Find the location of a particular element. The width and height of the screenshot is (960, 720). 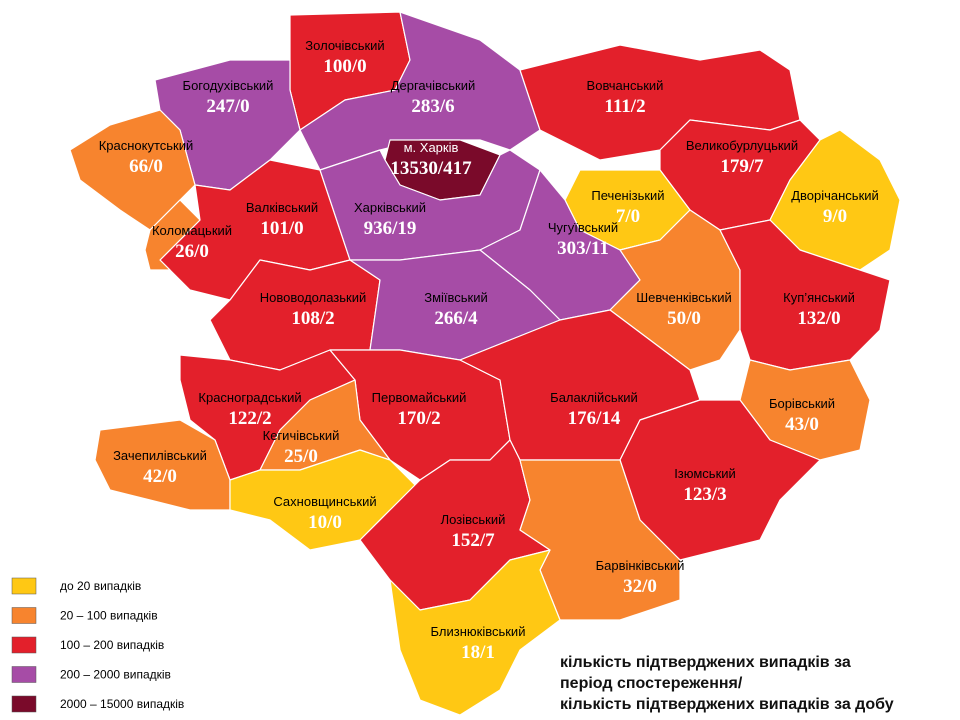

caption-line: кількість підтверджених випадків за добу is located at coordinates (727, 704).